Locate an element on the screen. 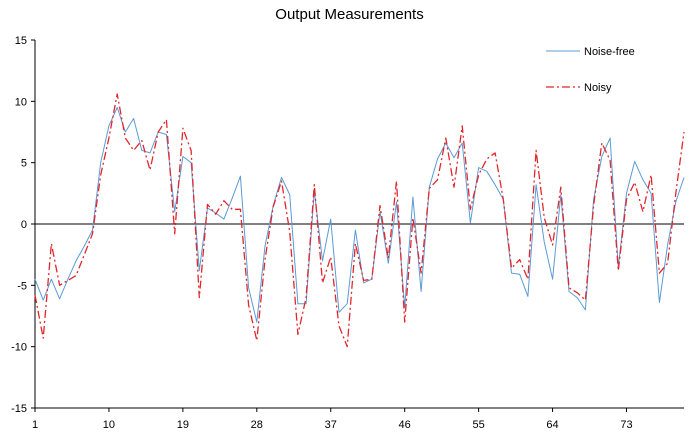 Image resolution: width=699 pixels, height=443 pixels. y-tick-label: 5 is located at coordinates (24, 164).